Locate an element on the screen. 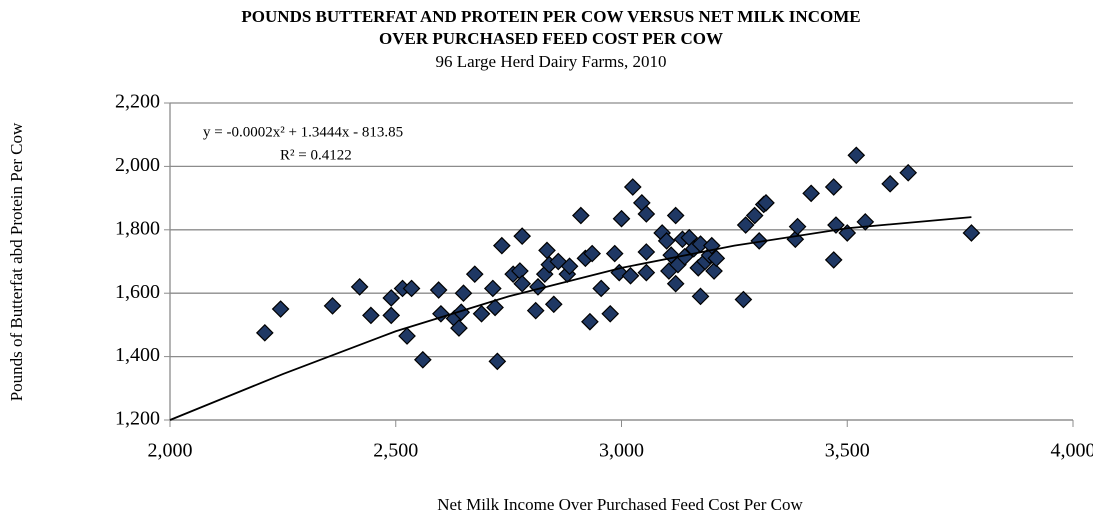  x-tick-label: 2,000 is located at coordinates (170, 451).